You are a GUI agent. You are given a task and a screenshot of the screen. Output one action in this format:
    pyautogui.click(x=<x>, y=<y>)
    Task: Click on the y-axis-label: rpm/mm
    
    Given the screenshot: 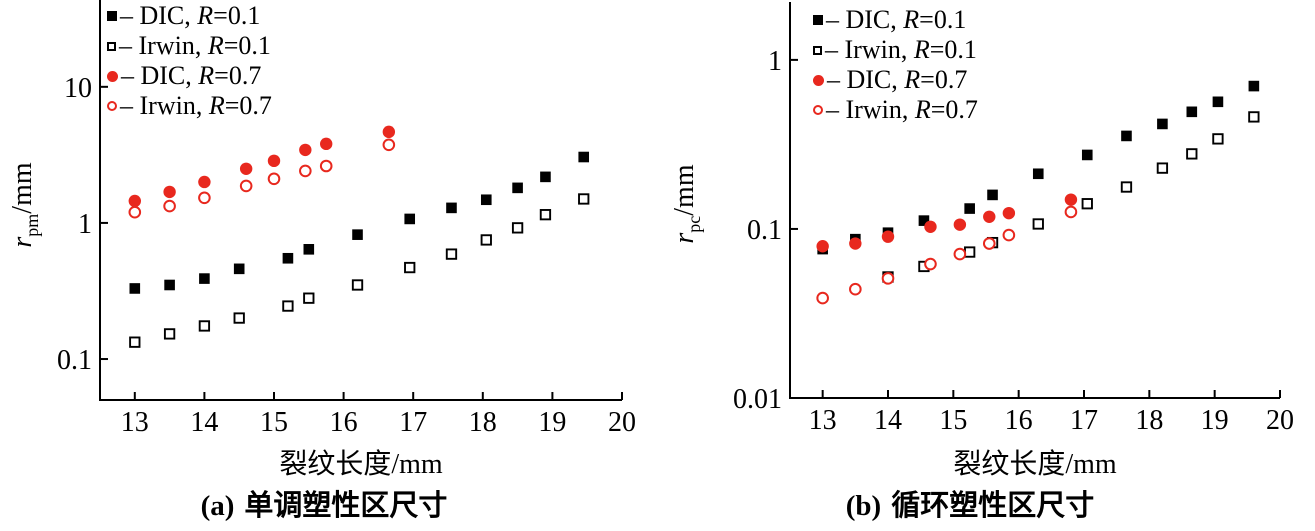 What is the action you would take?
    pyautogui.click(x=25, y=204)
    